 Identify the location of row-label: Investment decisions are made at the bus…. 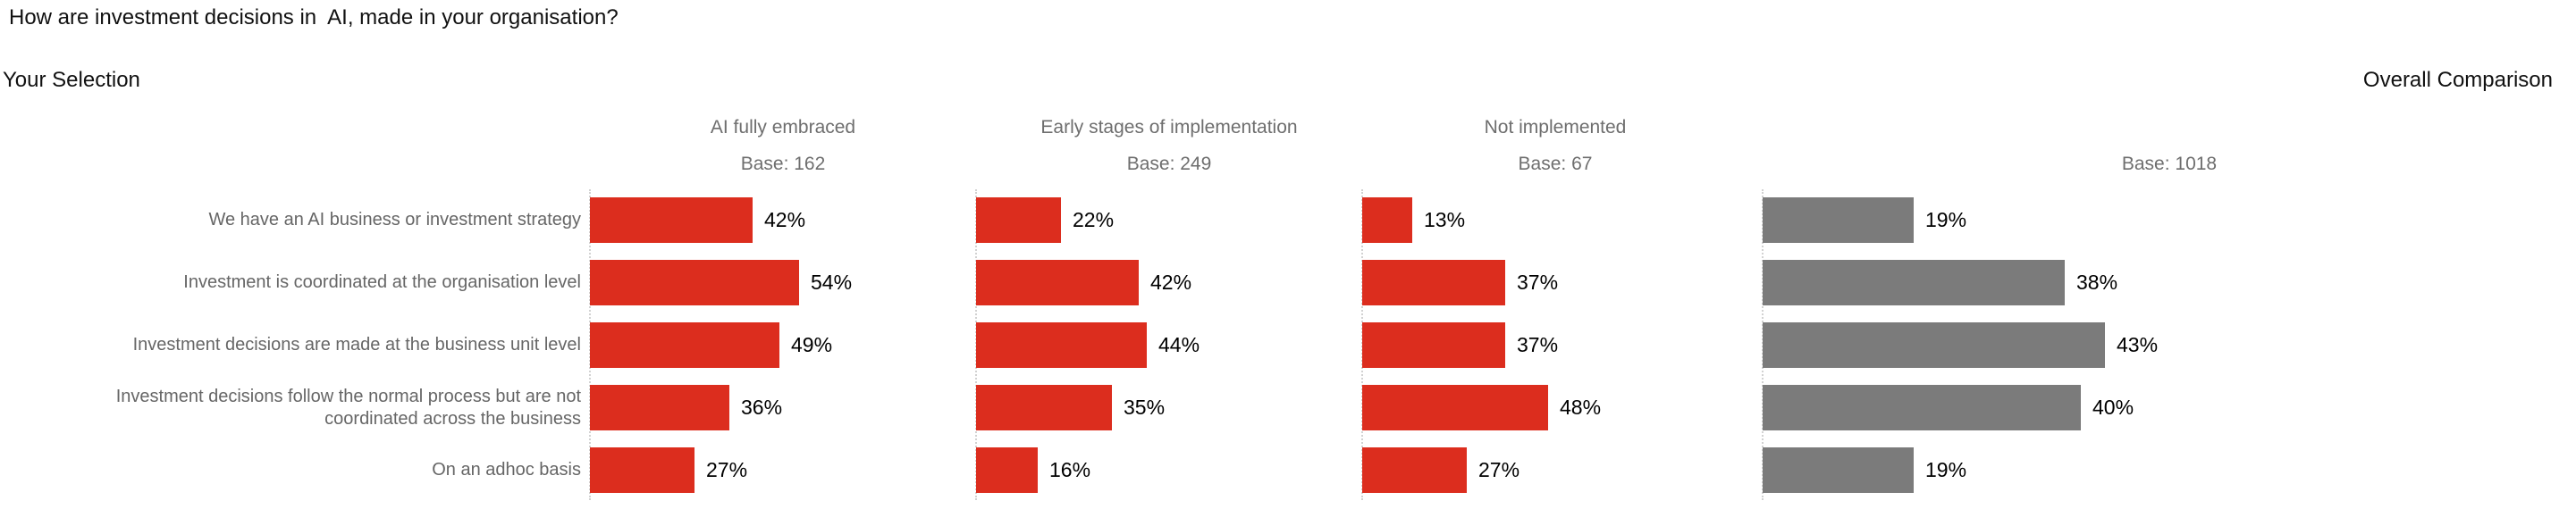
(357, 345).